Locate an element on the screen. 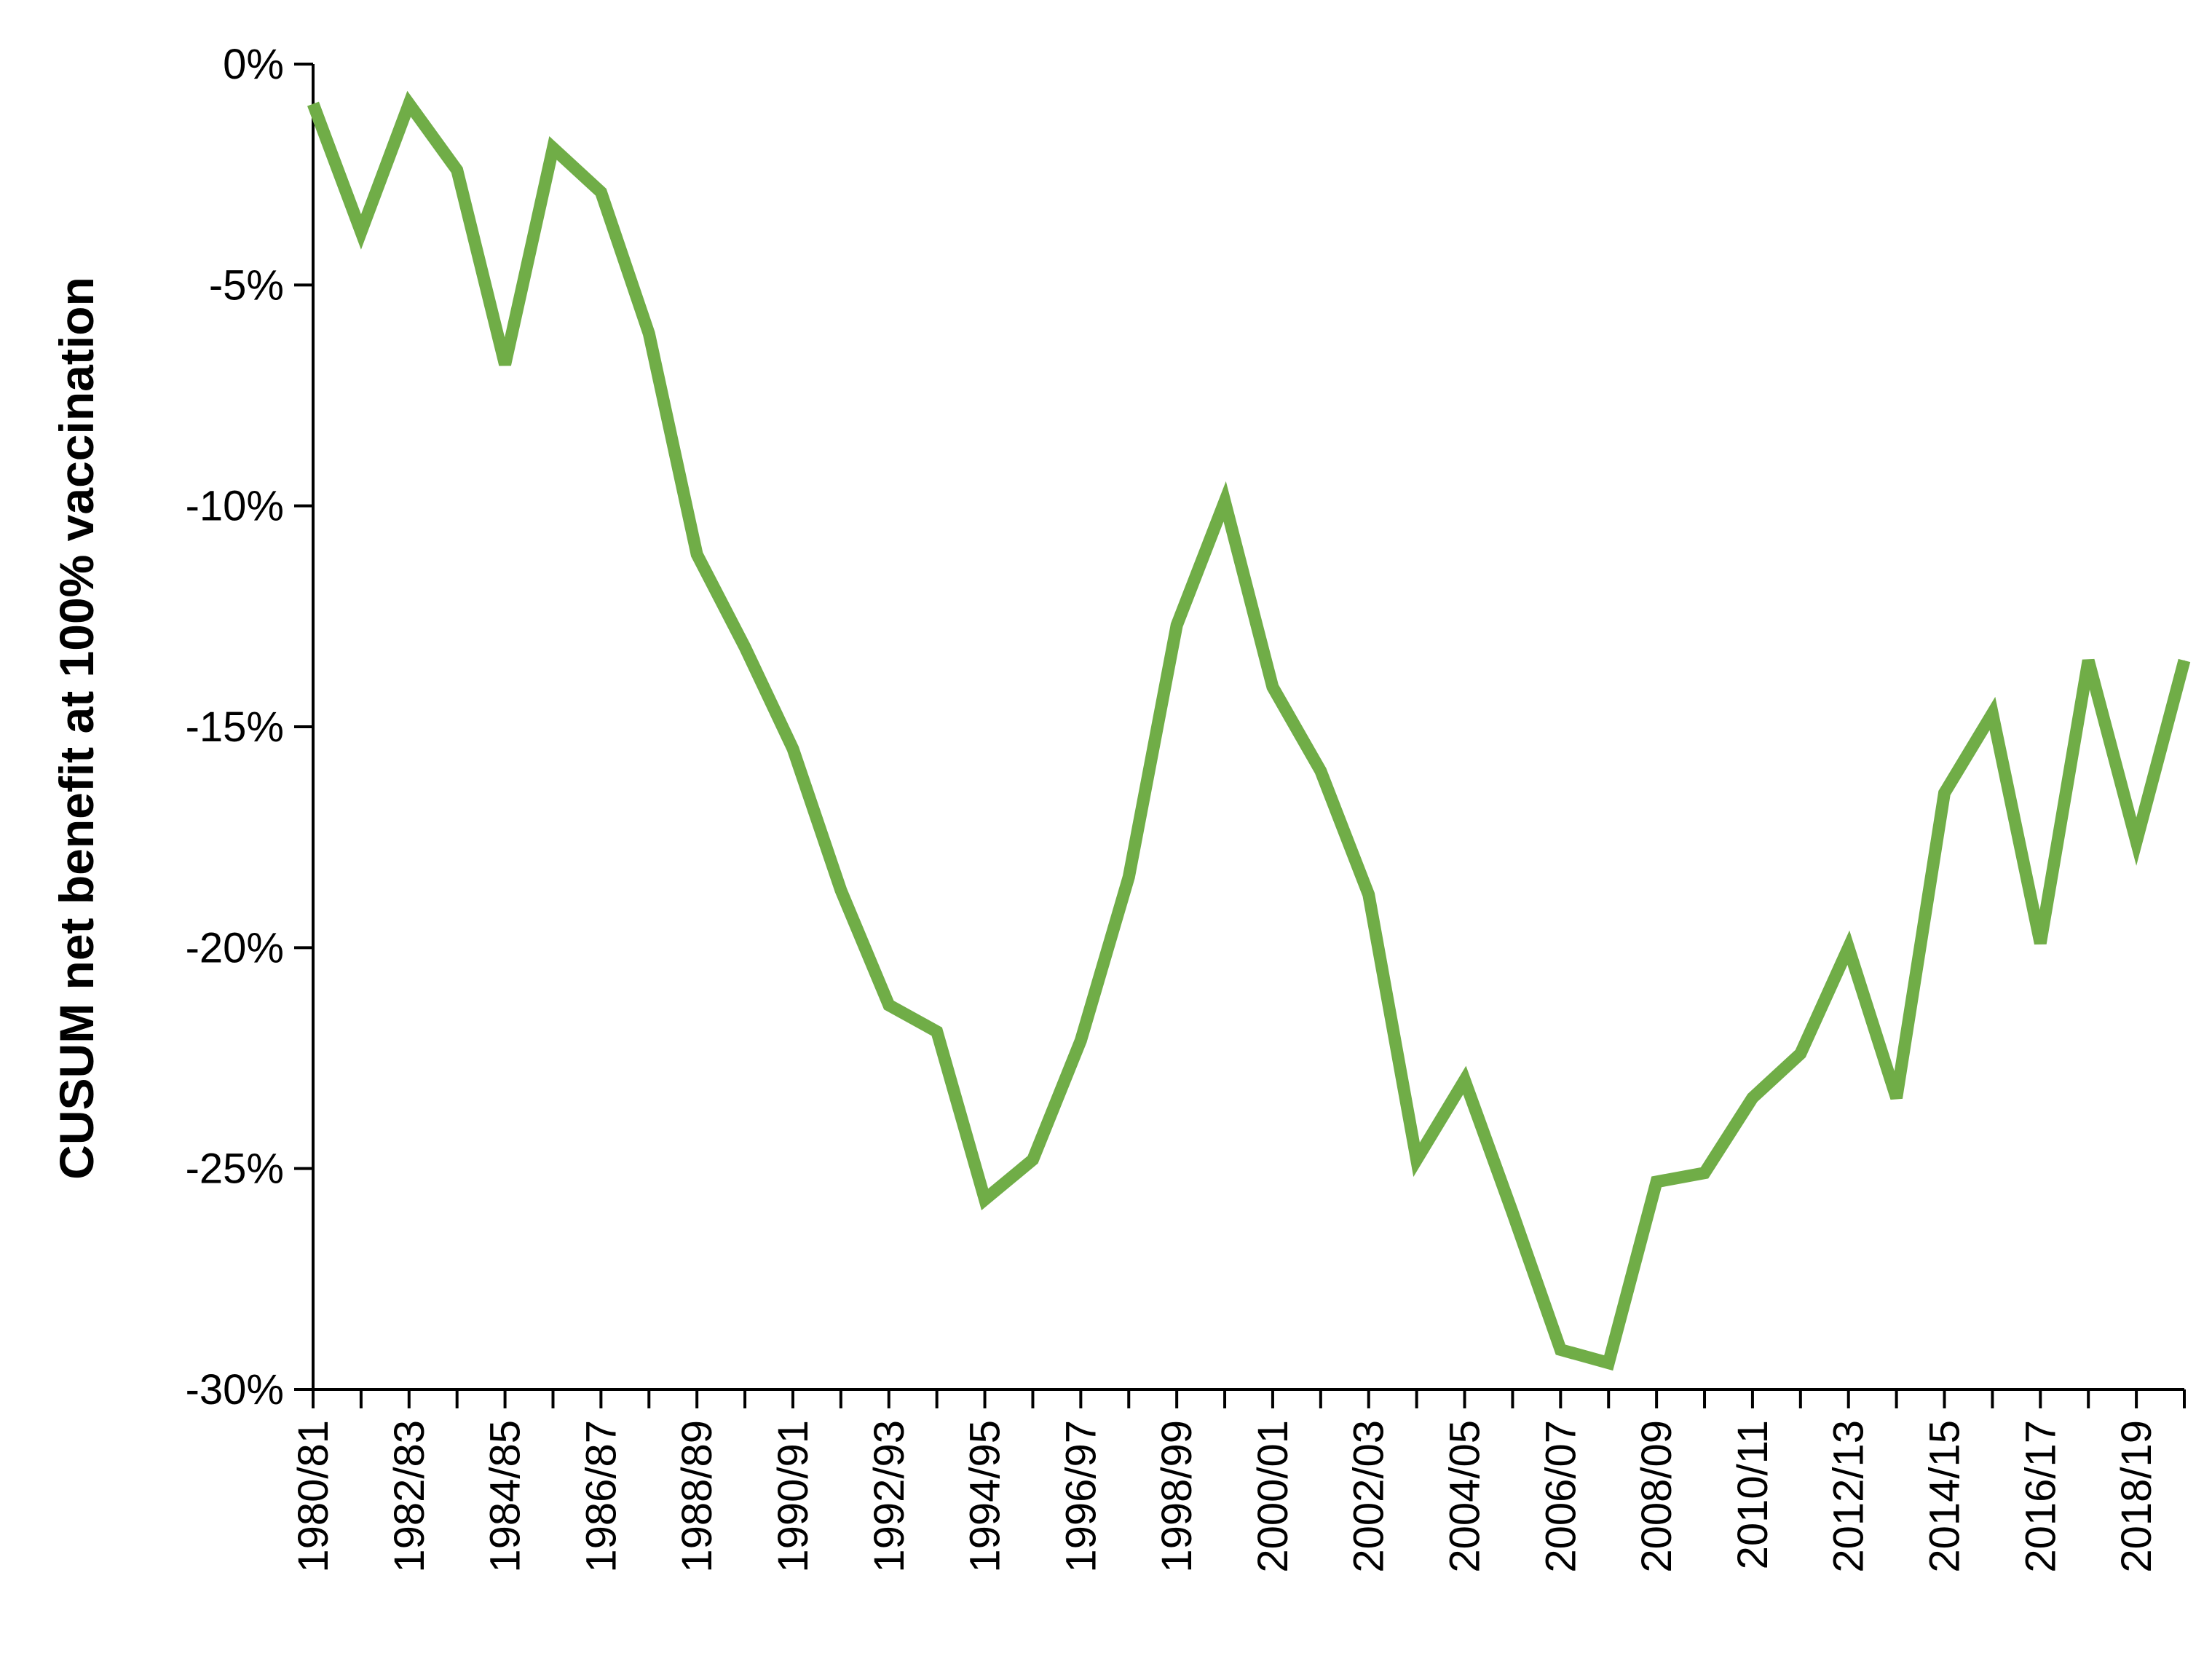 The height and width of the screenshot is (1672, 2212). x-tick-label: 1982/83 is located at coordinates (409, 1496).